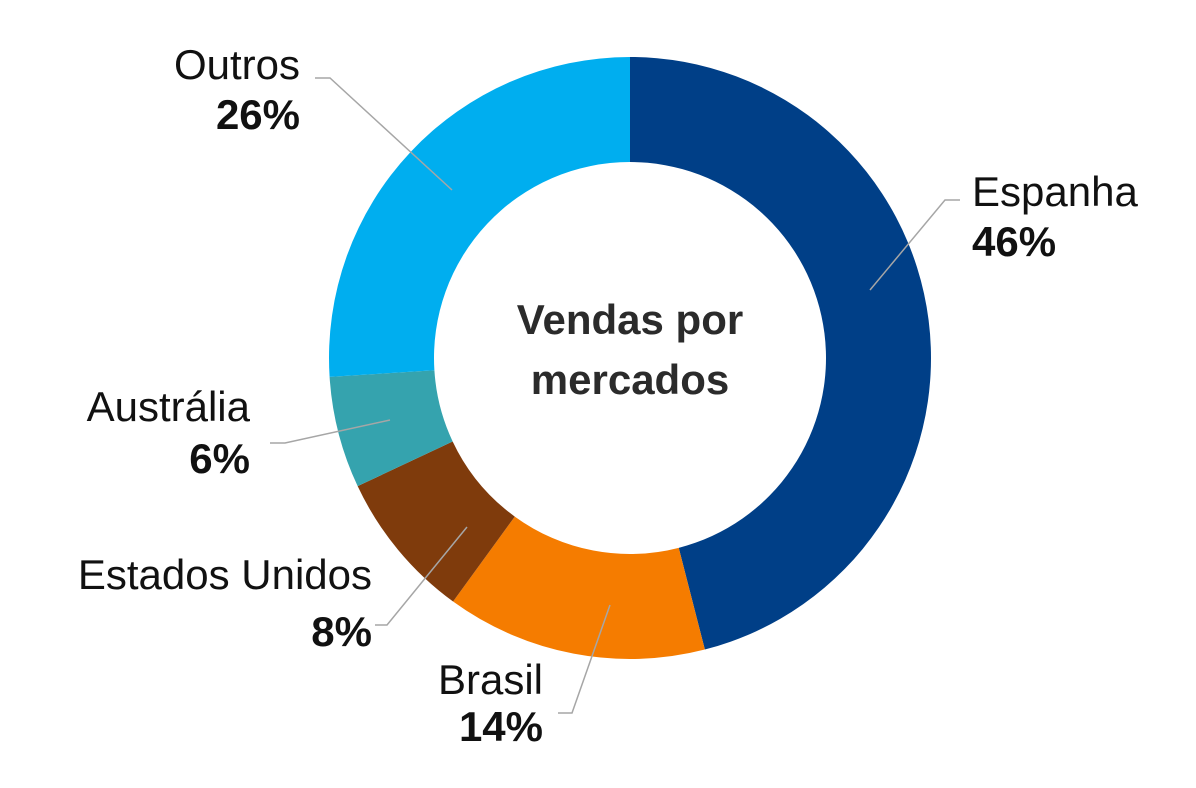 The image size is (1196, 788). Describe the element at coordinates (219, 458) in the screenshot. I see `value-label: 6%` at that location.